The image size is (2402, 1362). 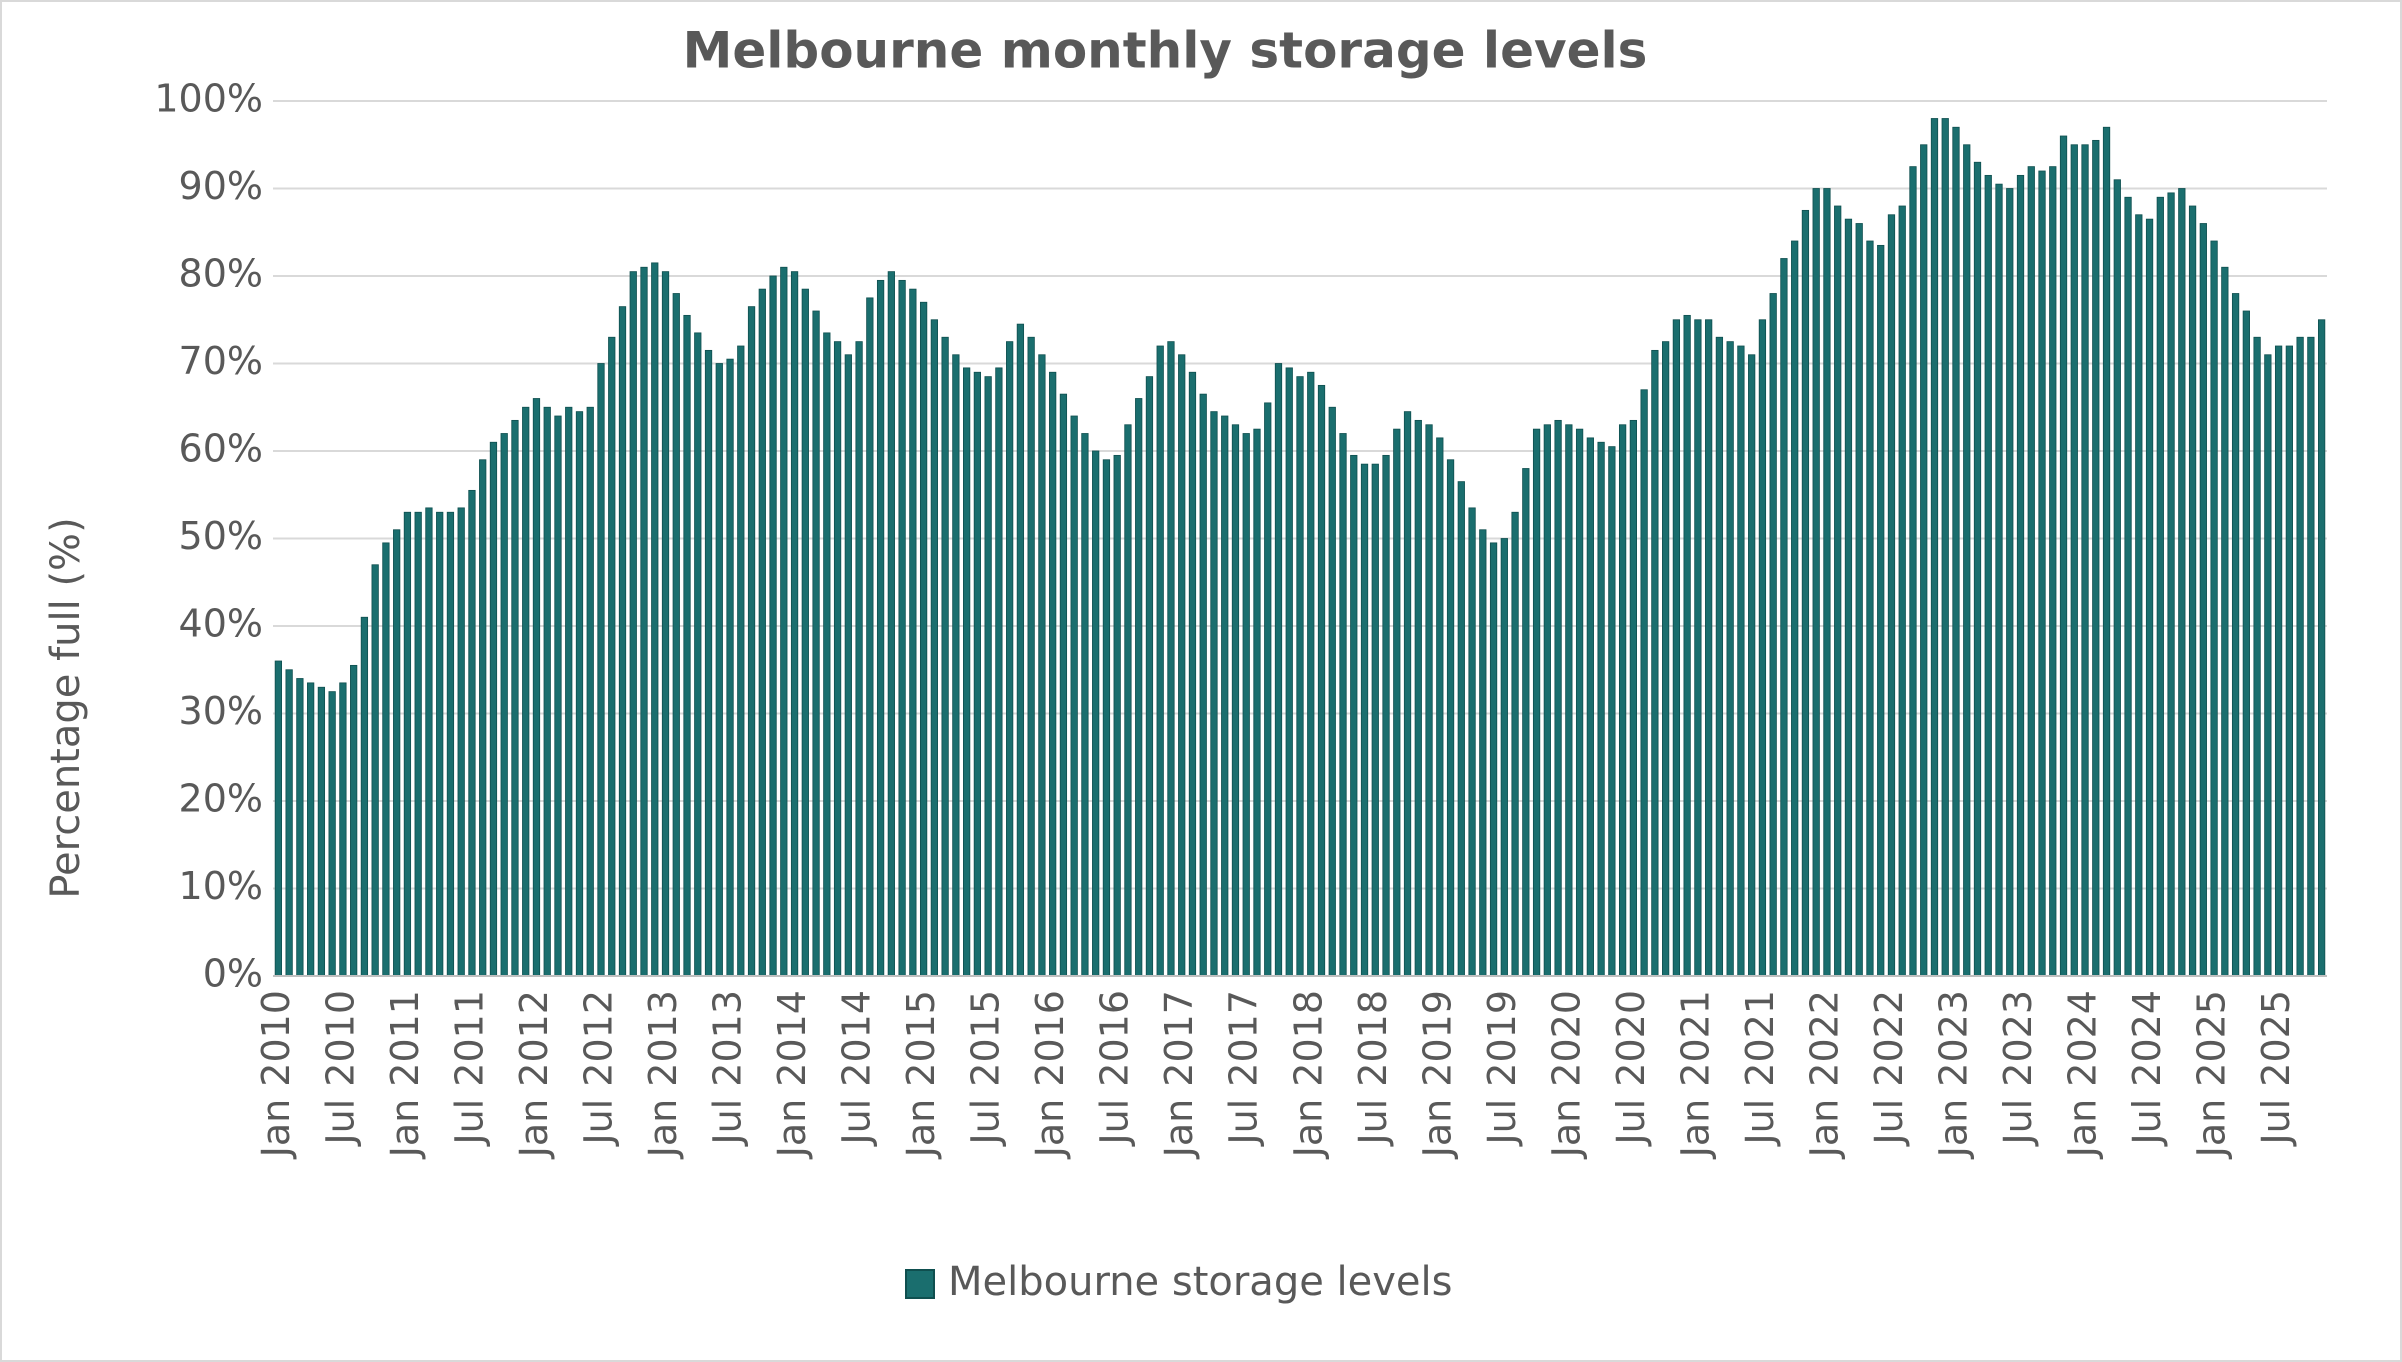 I want to click on x-tick-label: Jan 2018, so click(x=1308, y=1074).